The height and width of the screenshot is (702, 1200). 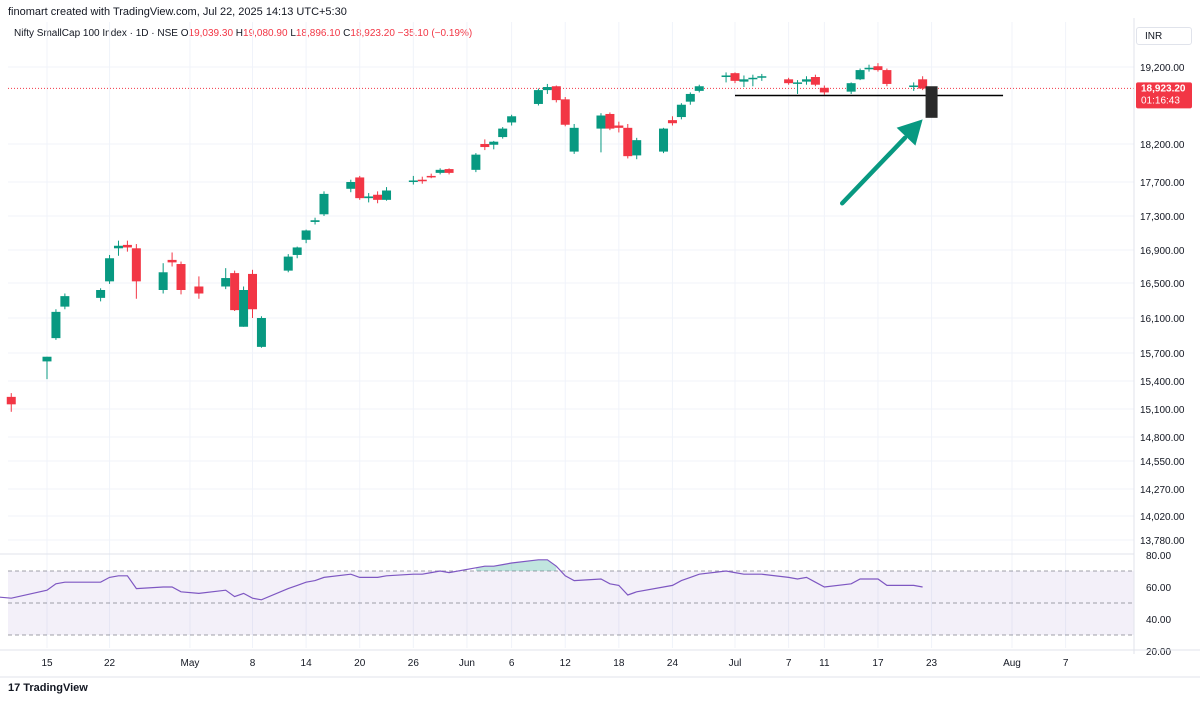 What do you see at coordinates (265, 33) in the screenshot?
I see `high-value: 19,080.90` at bounding box center [265, 33].